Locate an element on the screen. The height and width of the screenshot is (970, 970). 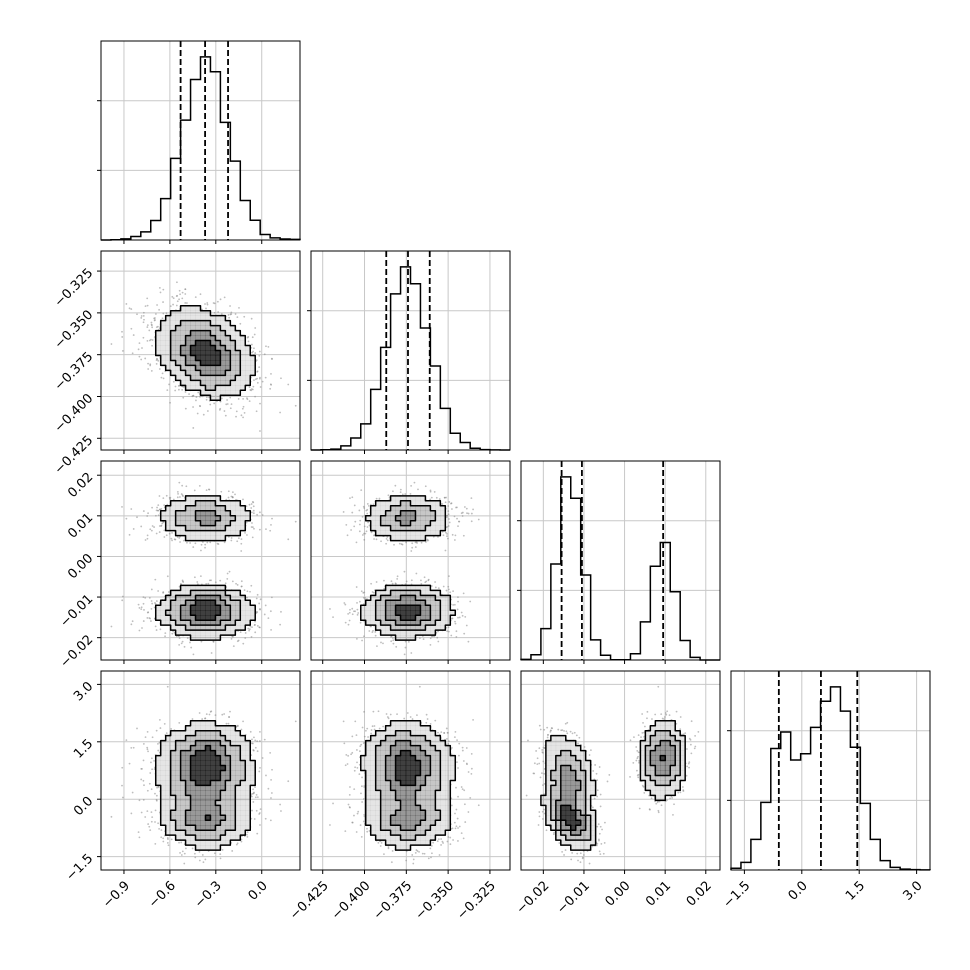
x-tick-label-2-3: 0.01 is located at coordinates (658, 893).